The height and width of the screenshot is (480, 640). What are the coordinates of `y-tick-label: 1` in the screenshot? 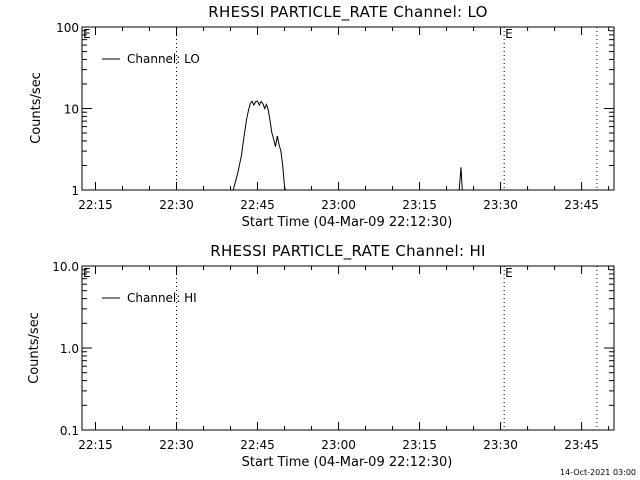 It's located at (75, 191).